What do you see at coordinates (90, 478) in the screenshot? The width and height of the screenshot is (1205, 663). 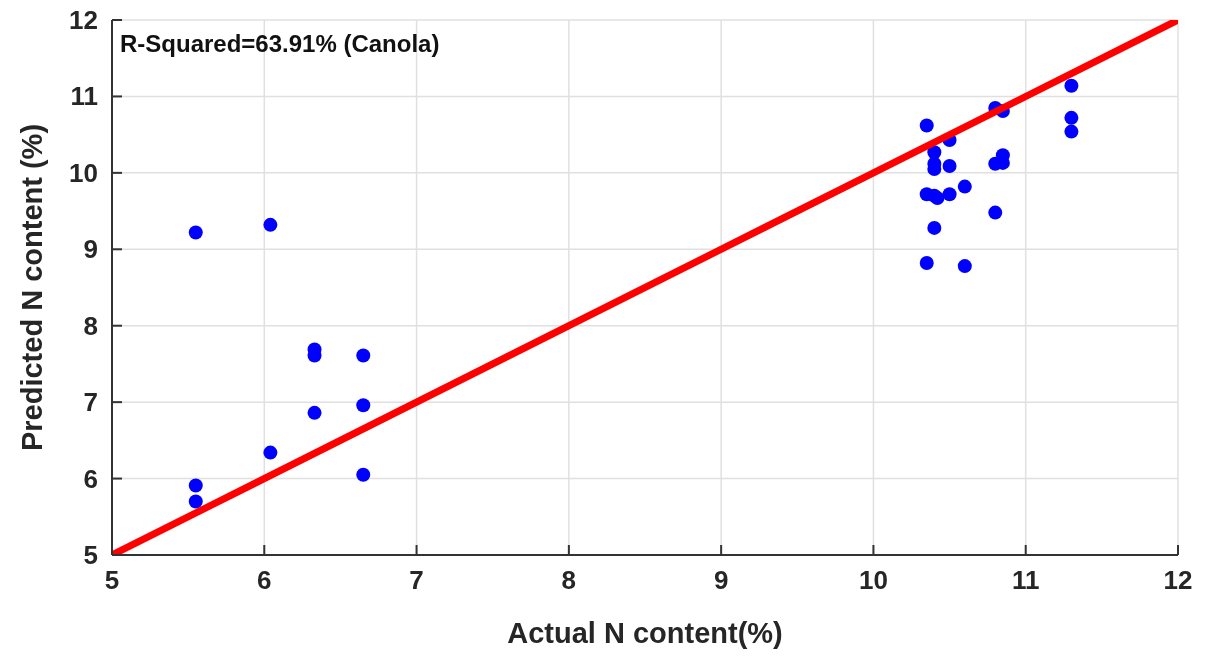 I see `y-tick-label: 6` at bounding box center [90, 478].